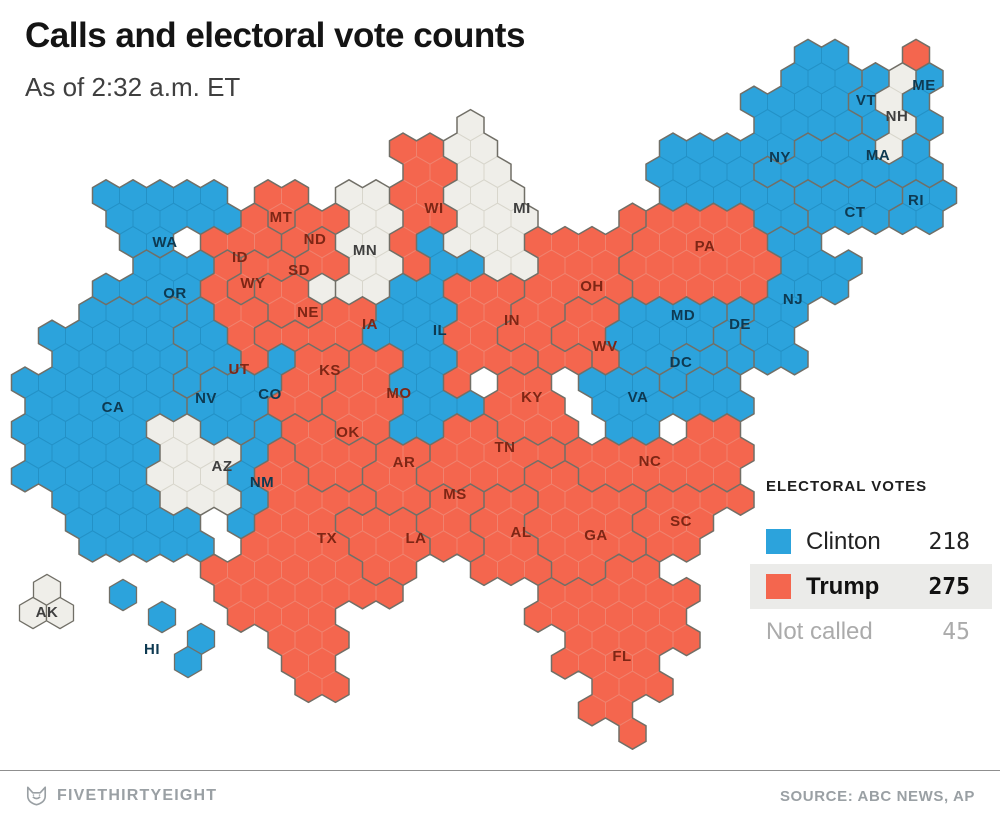  What do you see at coordinates (705, 246) in the screenshot?
I see `state-label-PA: PA` at bounding box center [705, 246].